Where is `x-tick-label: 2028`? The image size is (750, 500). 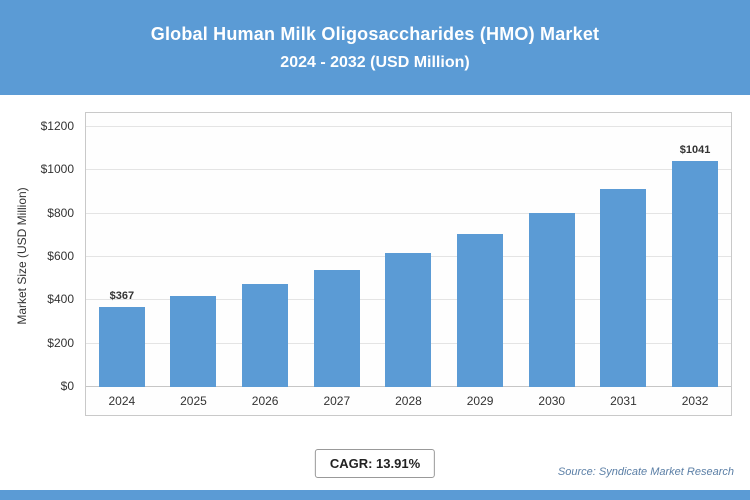 x-tick-label: 2028 is located at coordinates (408, 401).